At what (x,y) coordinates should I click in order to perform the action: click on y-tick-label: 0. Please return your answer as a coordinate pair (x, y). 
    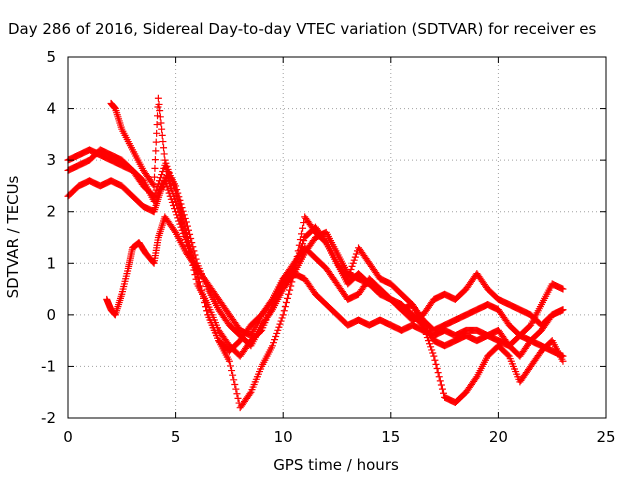
    Looking at the image, I should click on (51, 315).